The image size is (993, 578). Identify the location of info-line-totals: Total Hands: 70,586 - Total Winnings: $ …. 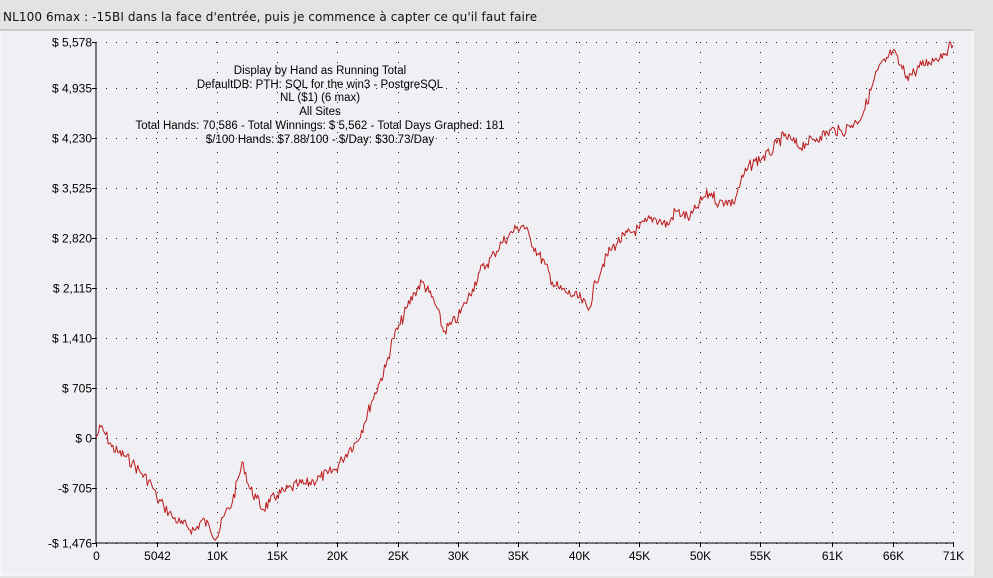
(320, 125).